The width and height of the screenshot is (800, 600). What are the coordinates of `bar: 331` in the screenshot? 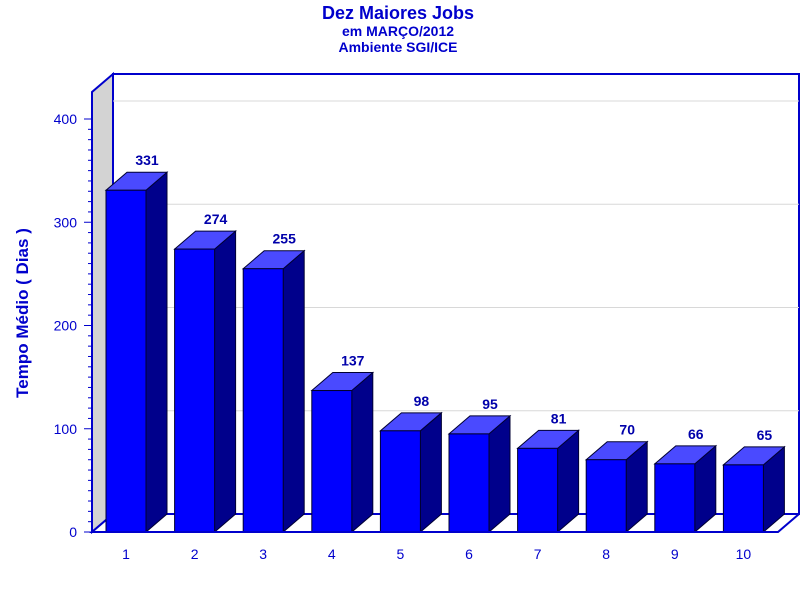 It's located at (136, 343).